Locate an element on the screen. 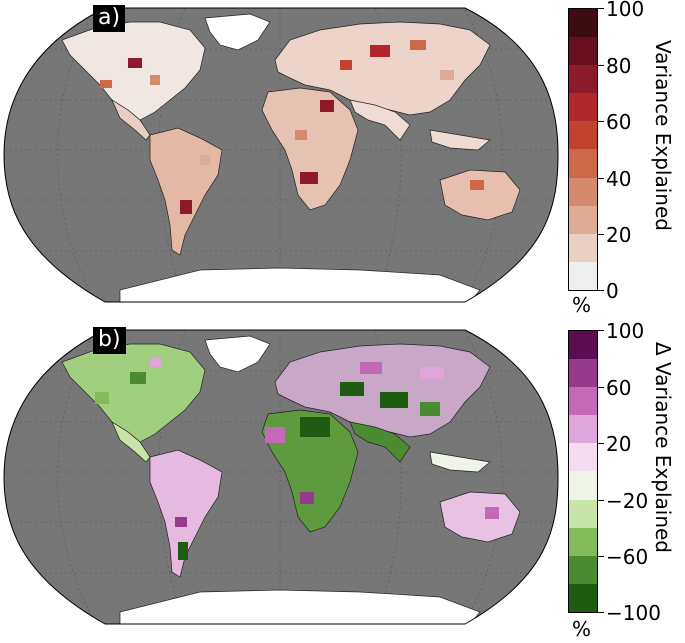 This screenshot has width=685, height=643. panel-label: a) is located at coordinates (109, 18).